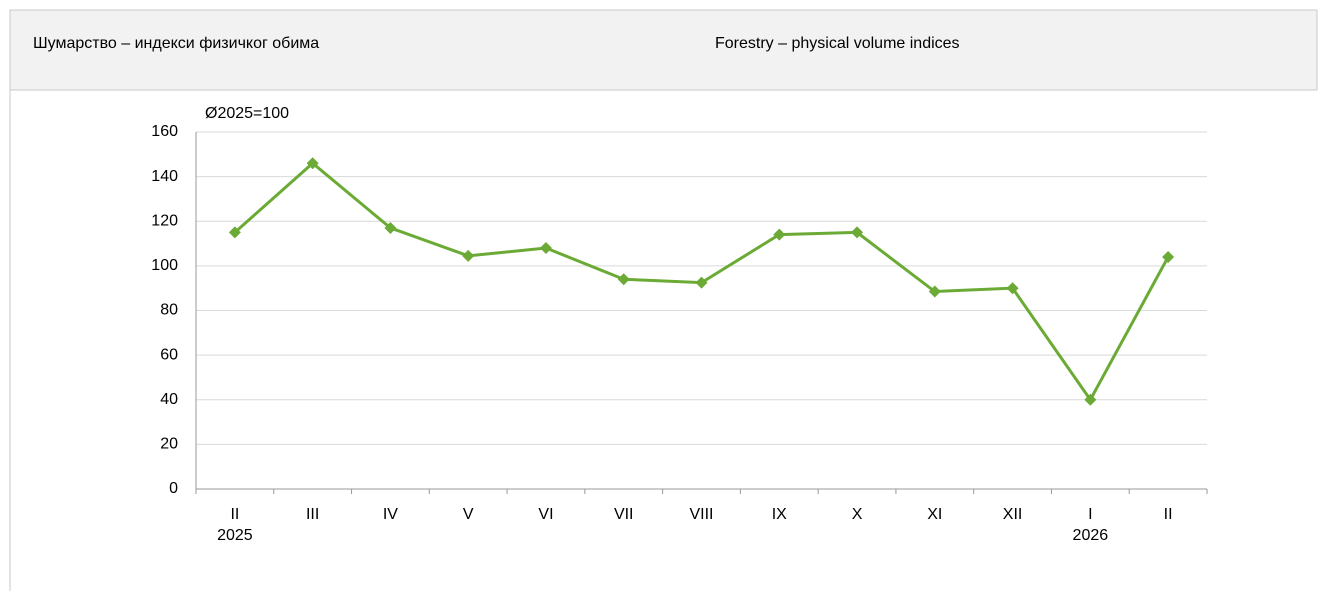 The width and height of the screenshot is (1327, 591). Describe the element at coordinates (1013, 514) in the screenshot. I see `x-tick-label: XII` at that location.